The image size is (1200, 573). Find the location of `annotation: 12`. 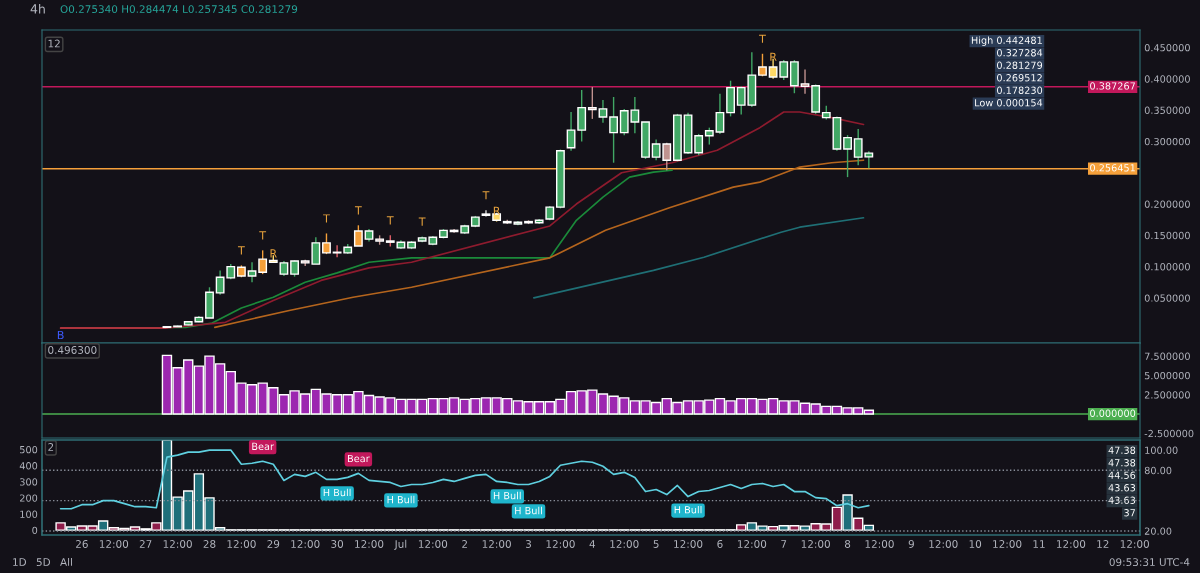

annotation: 12 is located at coordinates (54, 43).